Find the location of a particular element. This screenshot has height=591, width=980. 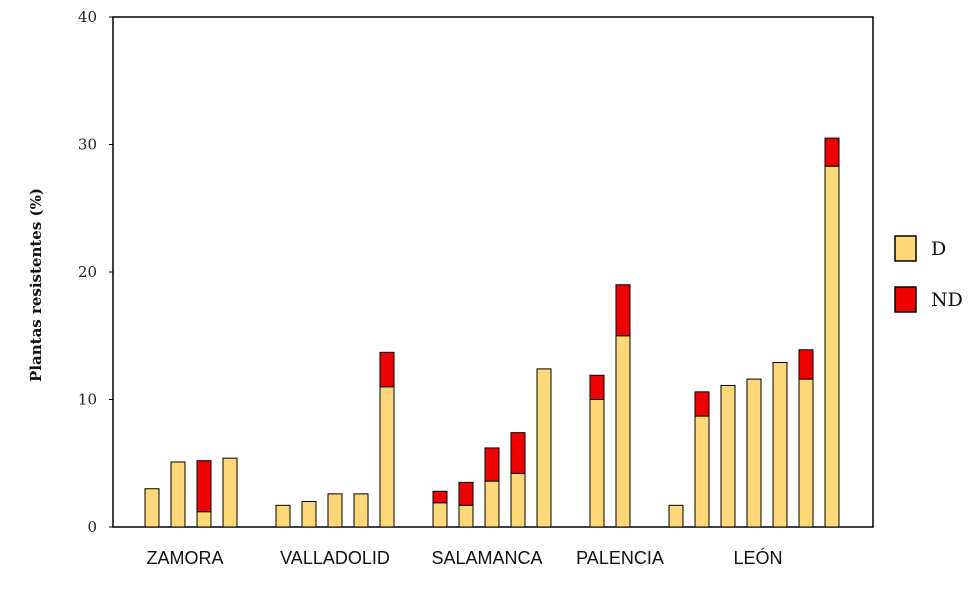

y-tick-label: 20 is located at coordinates (87, 272).